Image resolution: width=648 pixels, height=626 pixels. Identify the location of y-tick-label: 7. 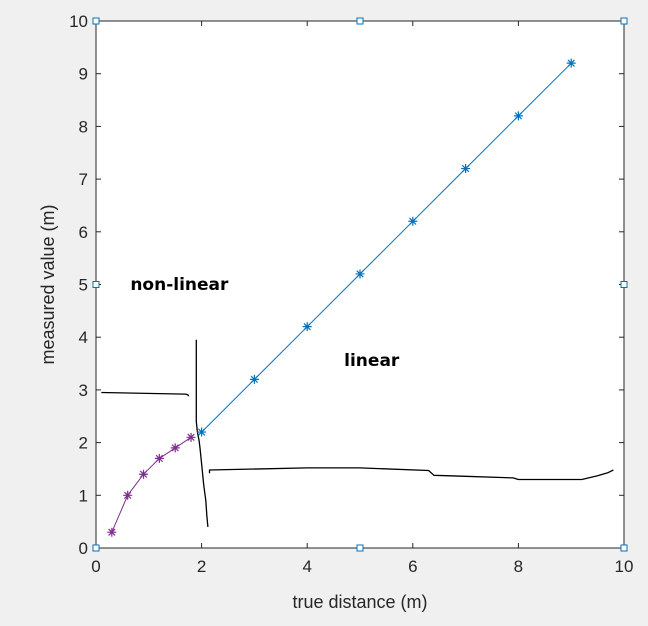
(83, 179).